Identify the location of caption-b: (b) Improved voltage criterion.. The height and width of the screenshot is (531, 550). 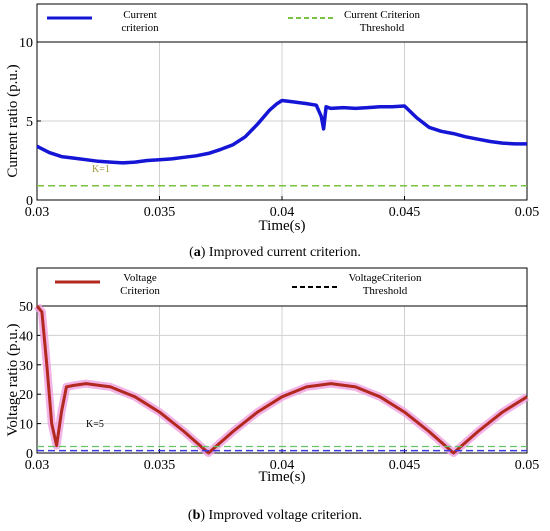
(275, 515).